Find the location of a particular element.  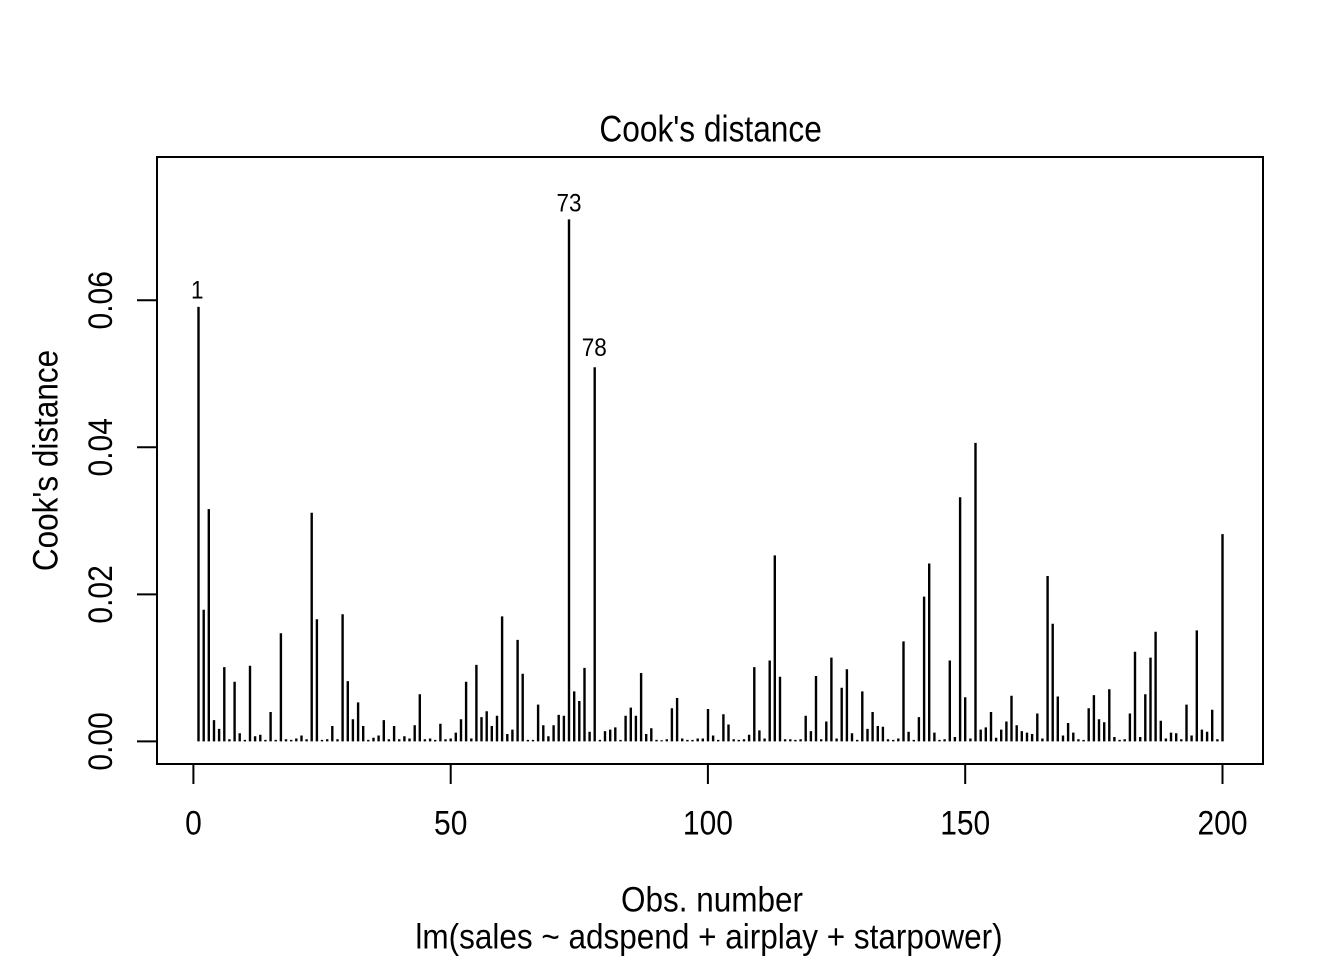

svg-text: Obs. number is located at coordinates (712, 900).